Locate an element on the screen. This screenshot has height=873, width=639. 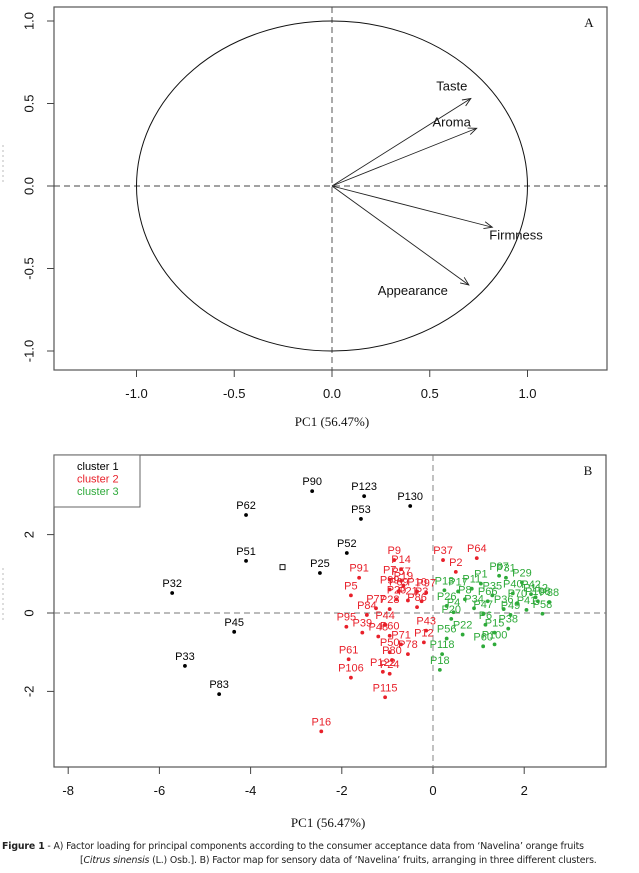
data-point-label: P4 is located at coordinates (453, 603).